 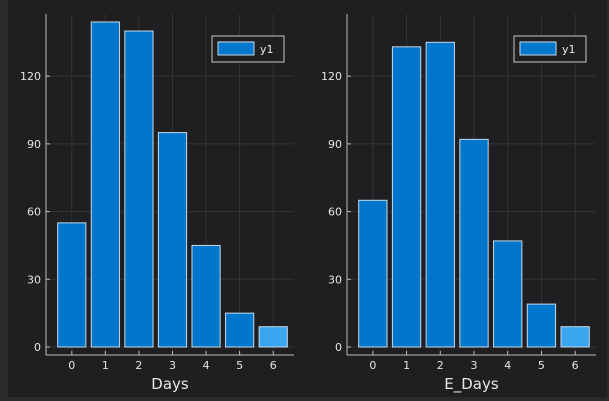 What do you see at coordinates (34, 144) in the screenshot?
I see `chart1-y-tick-label: 90` at bounding box center [34, 144].